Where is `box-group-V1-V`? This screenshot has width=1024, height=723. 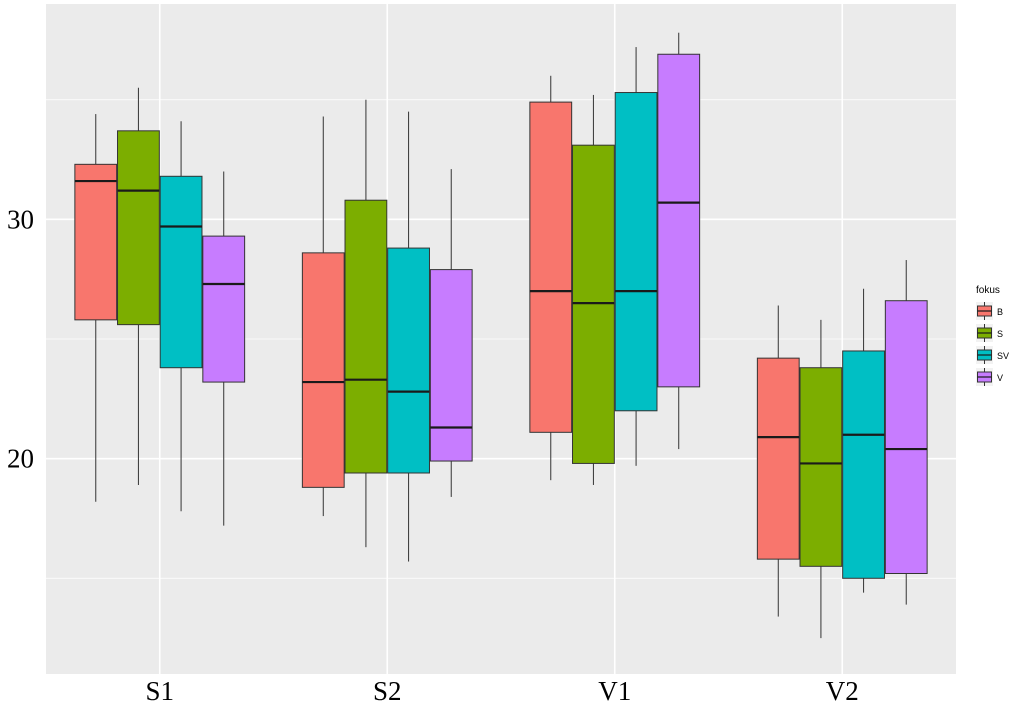 box-group-V1-V is located at coordinates (679, 241).